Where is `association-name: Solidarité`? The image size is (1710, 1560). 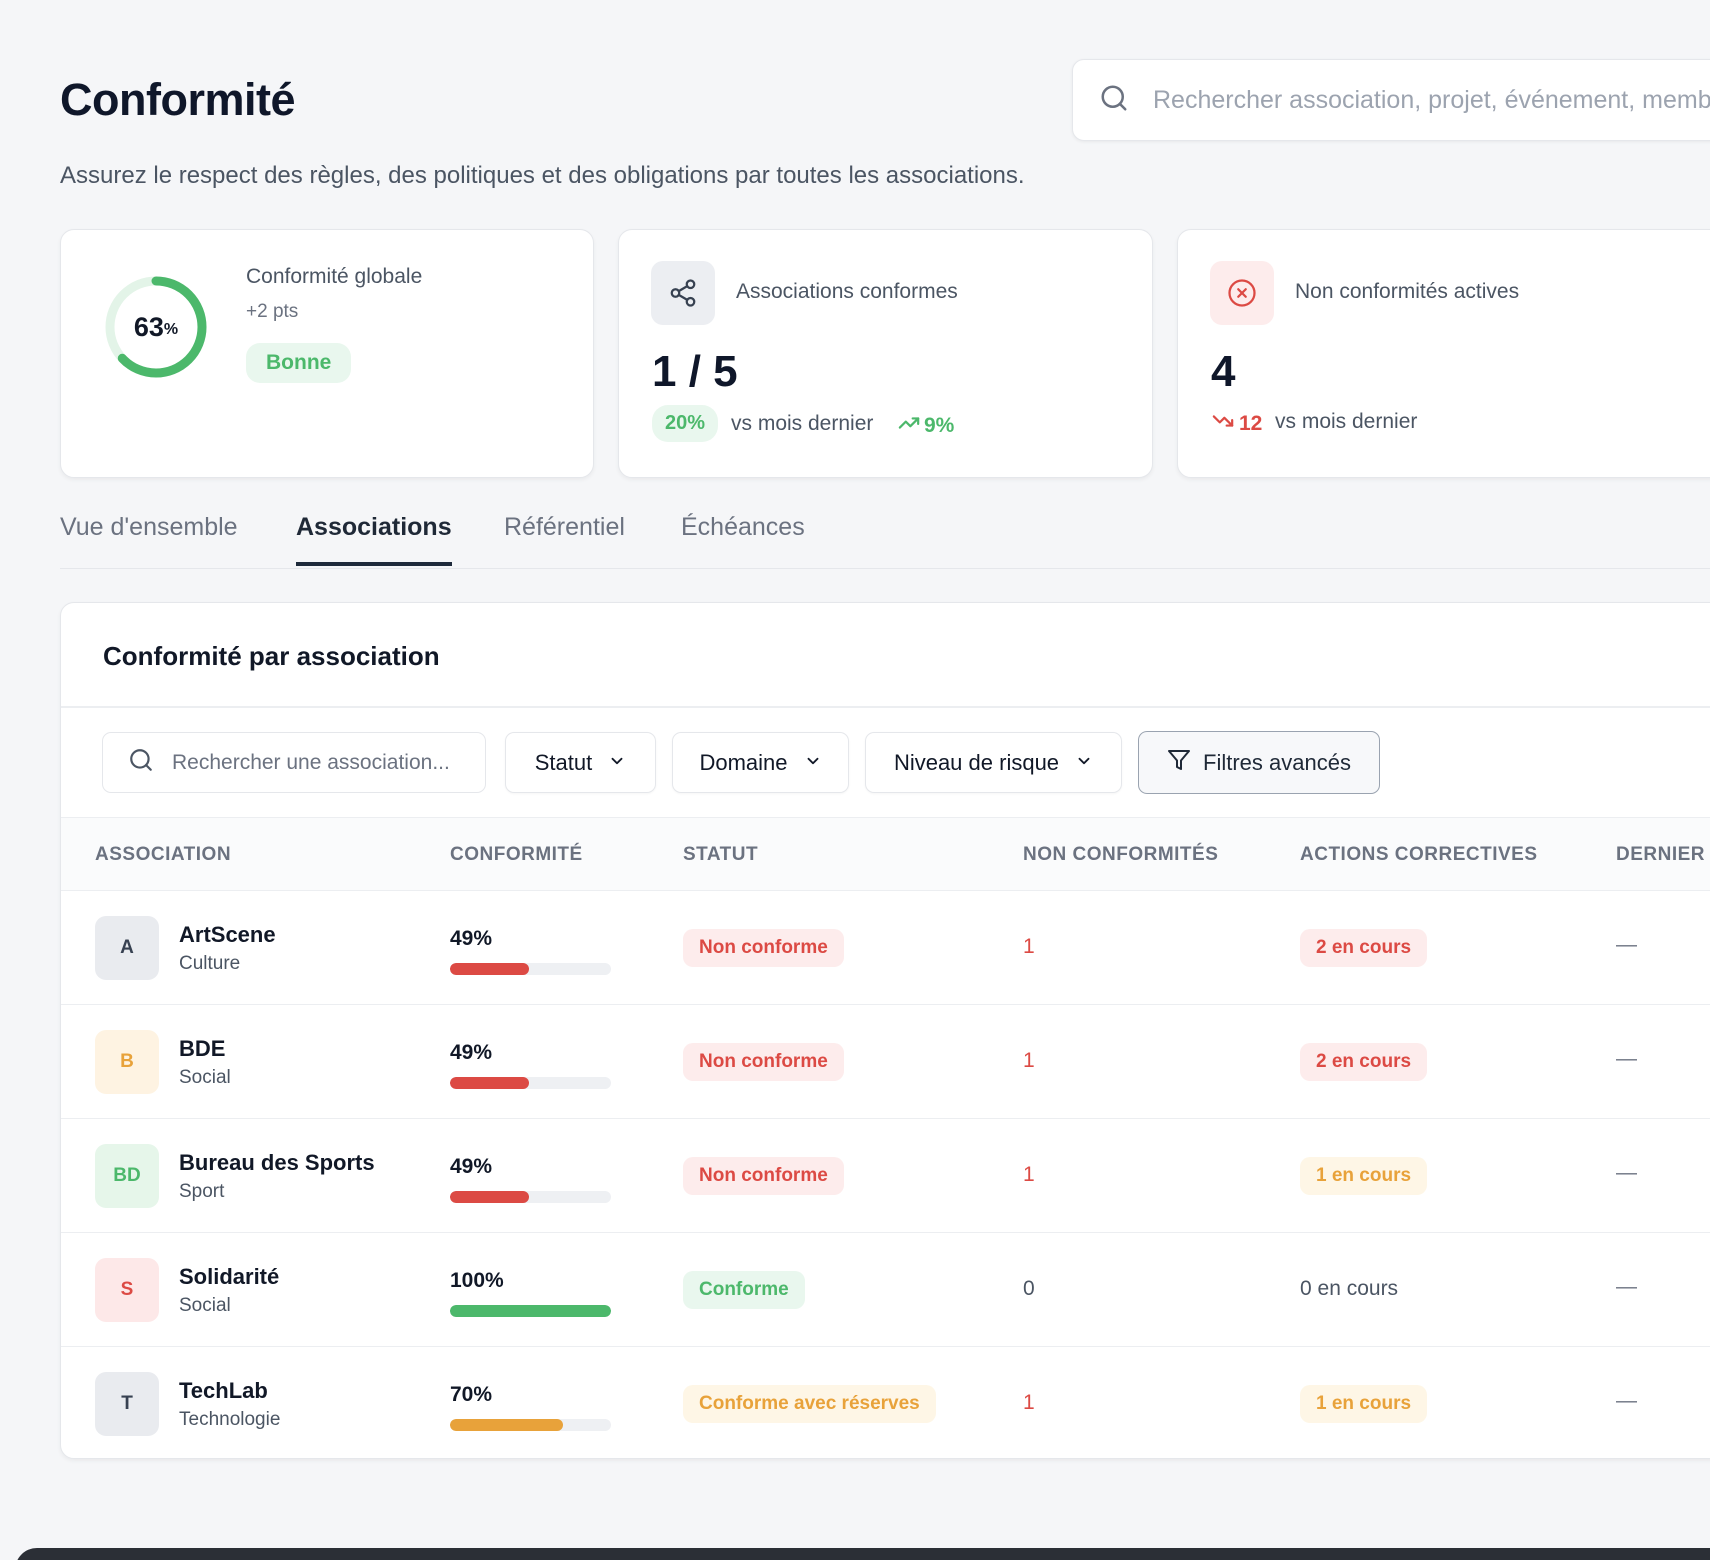 association-name: Solidarité is located at coordinates (229, 1276).